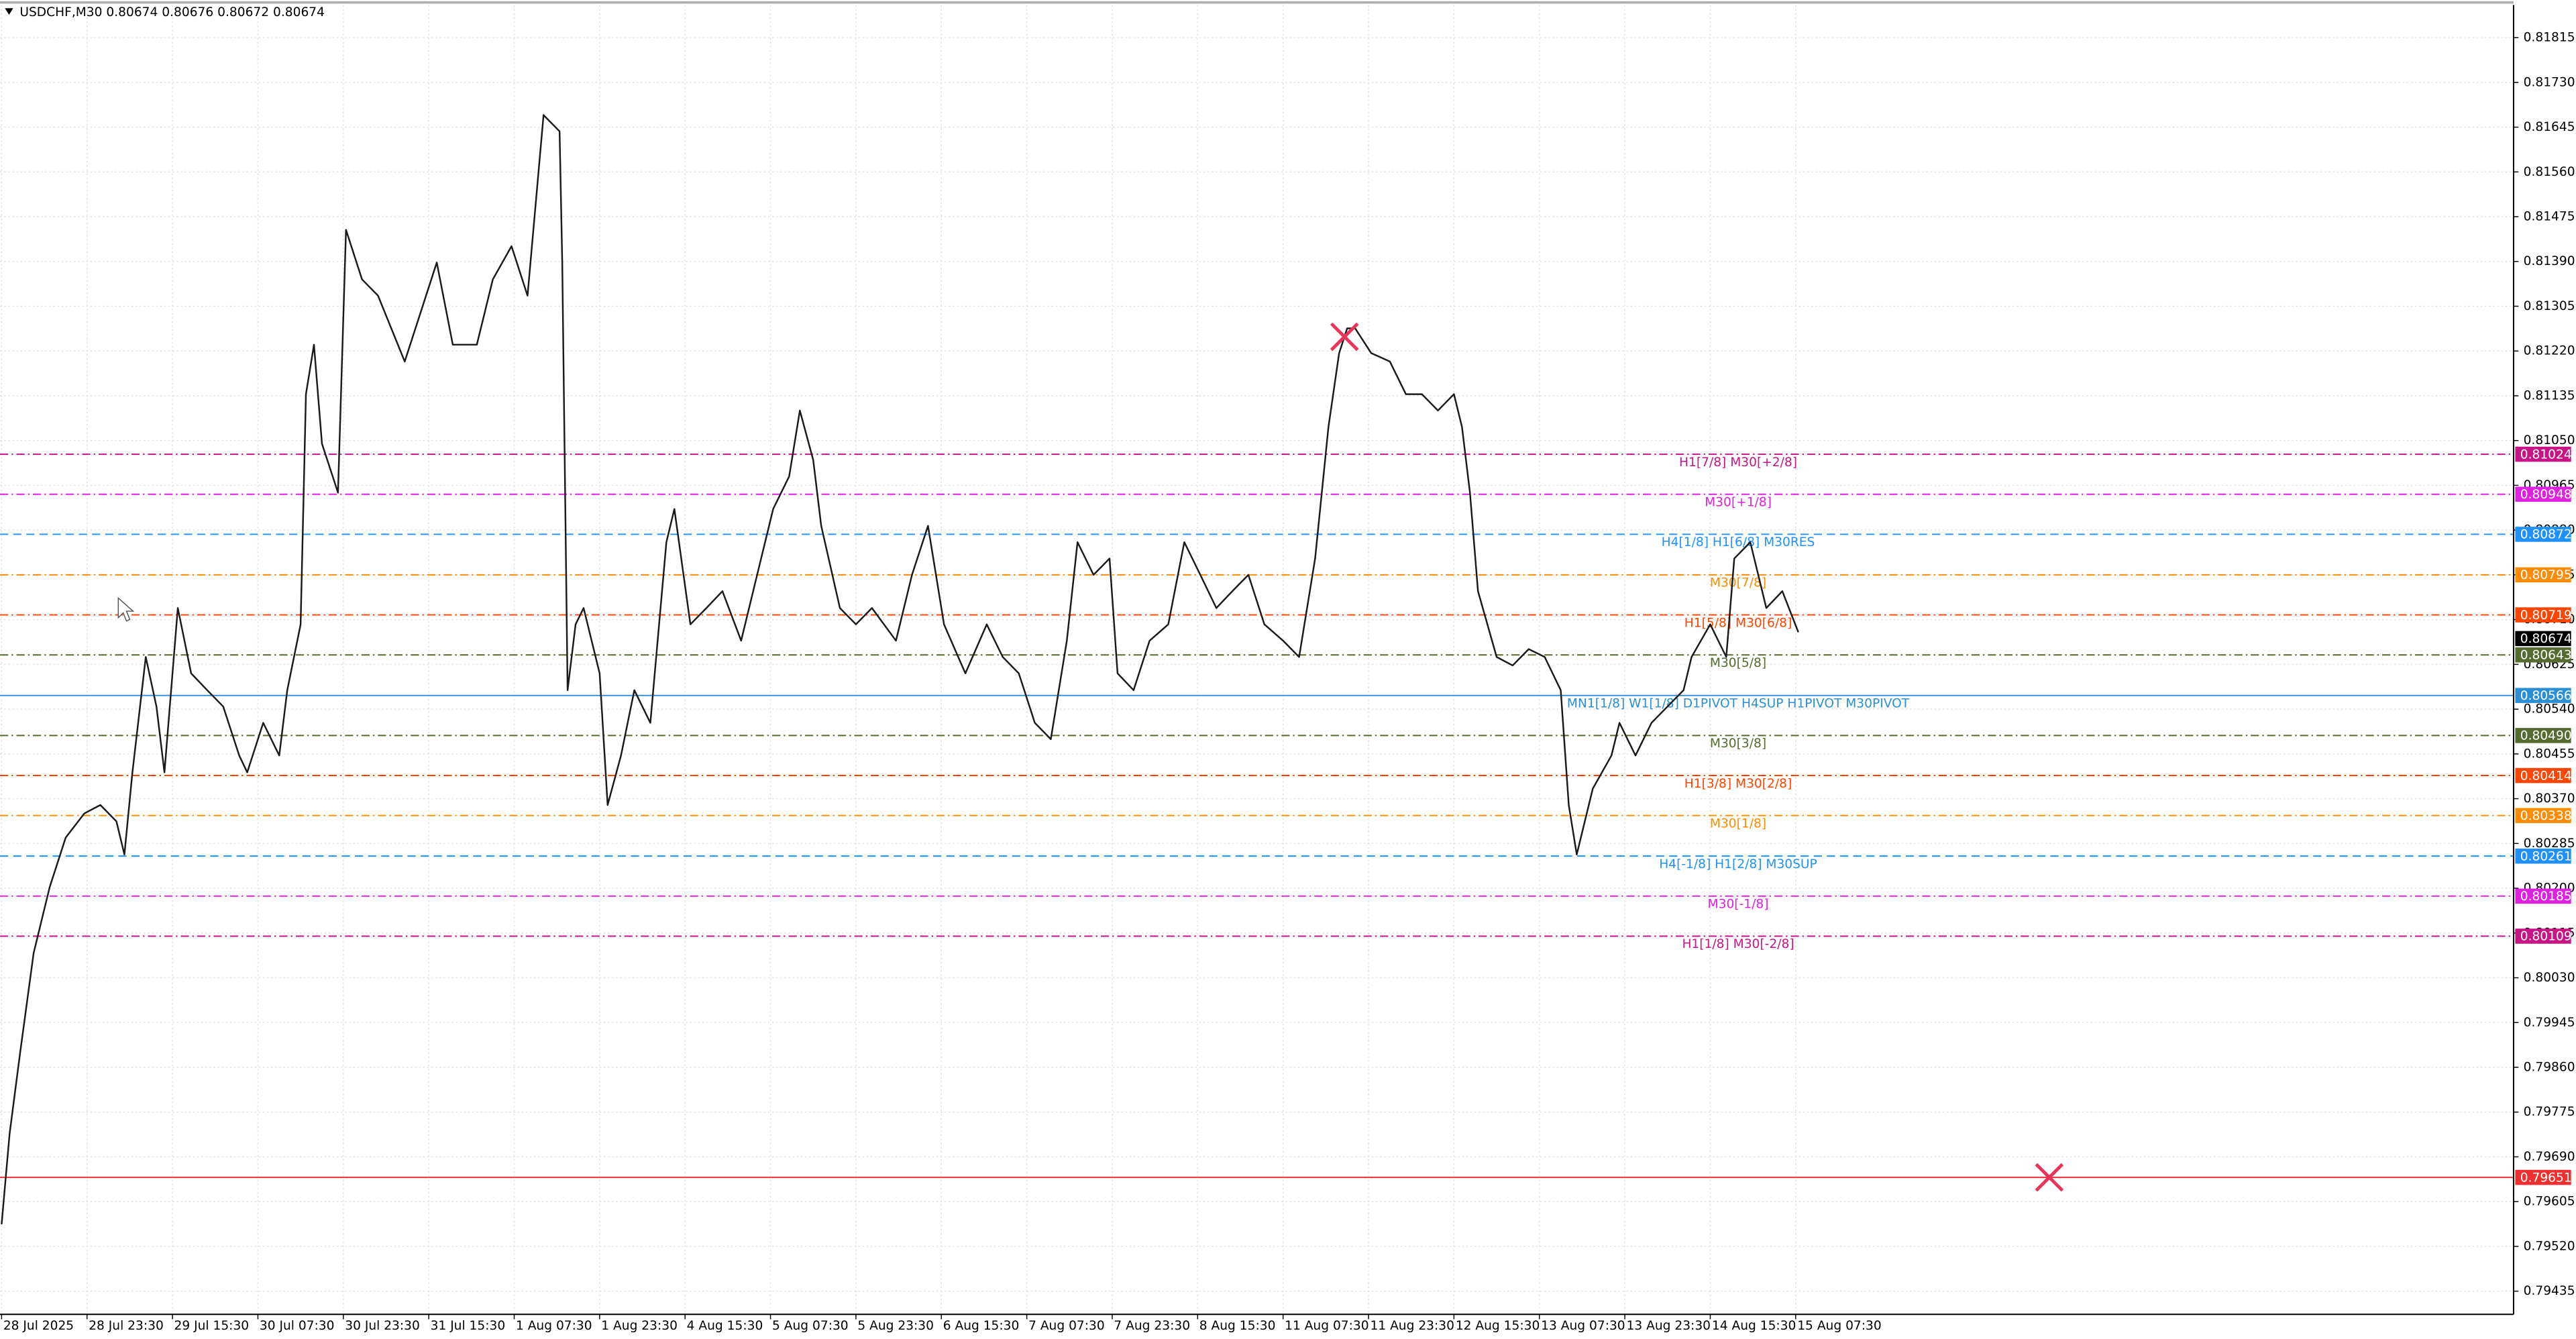 The width and height of the screenshot is (2576, 1339). Describe the element at coordinates (895, 1326) in the screenshot. I see `x-tick-label: 5 Aug 23:30` at that location.